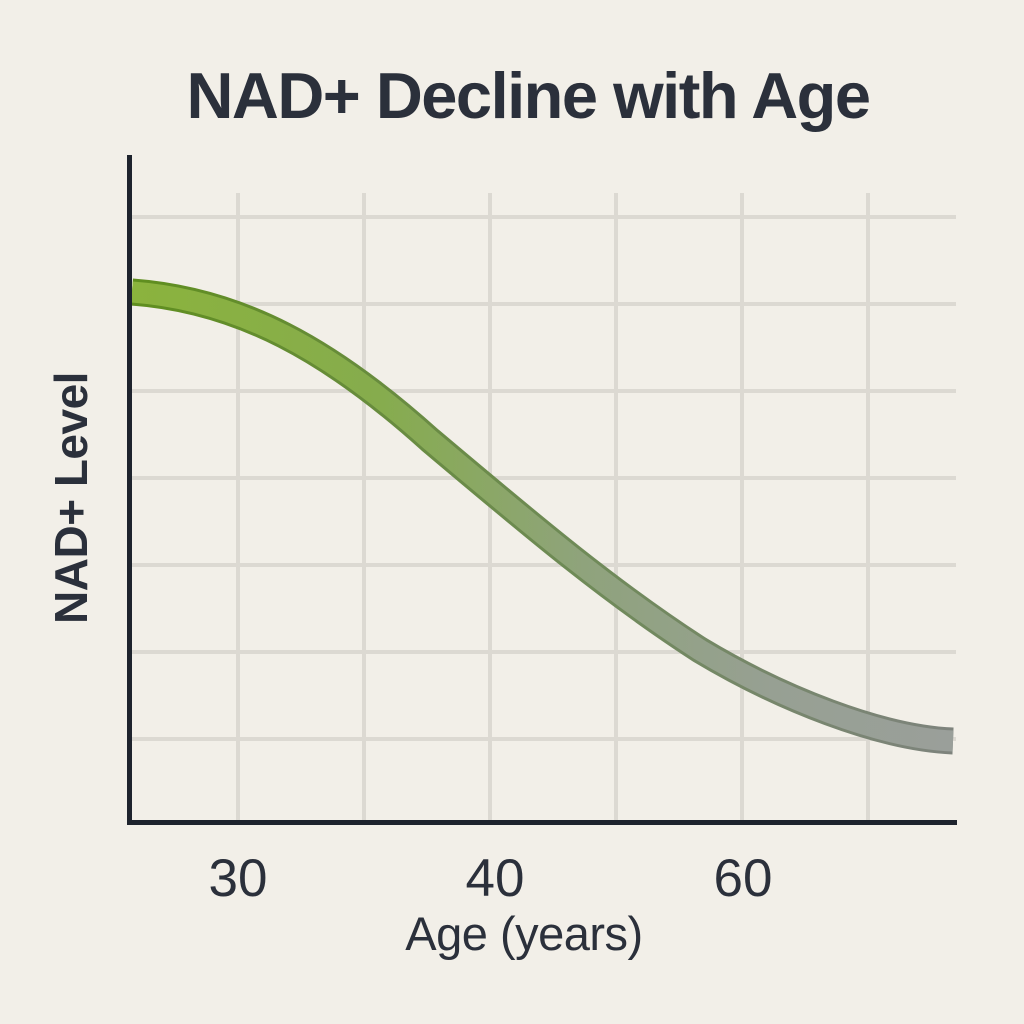 The height and width of the screenshot is (1024, 1024). What do you see at coordinates (528, 95) in the screenshot?
I see `chart-title: NAD+ Decline with Age` at bounding box center [528, 95].